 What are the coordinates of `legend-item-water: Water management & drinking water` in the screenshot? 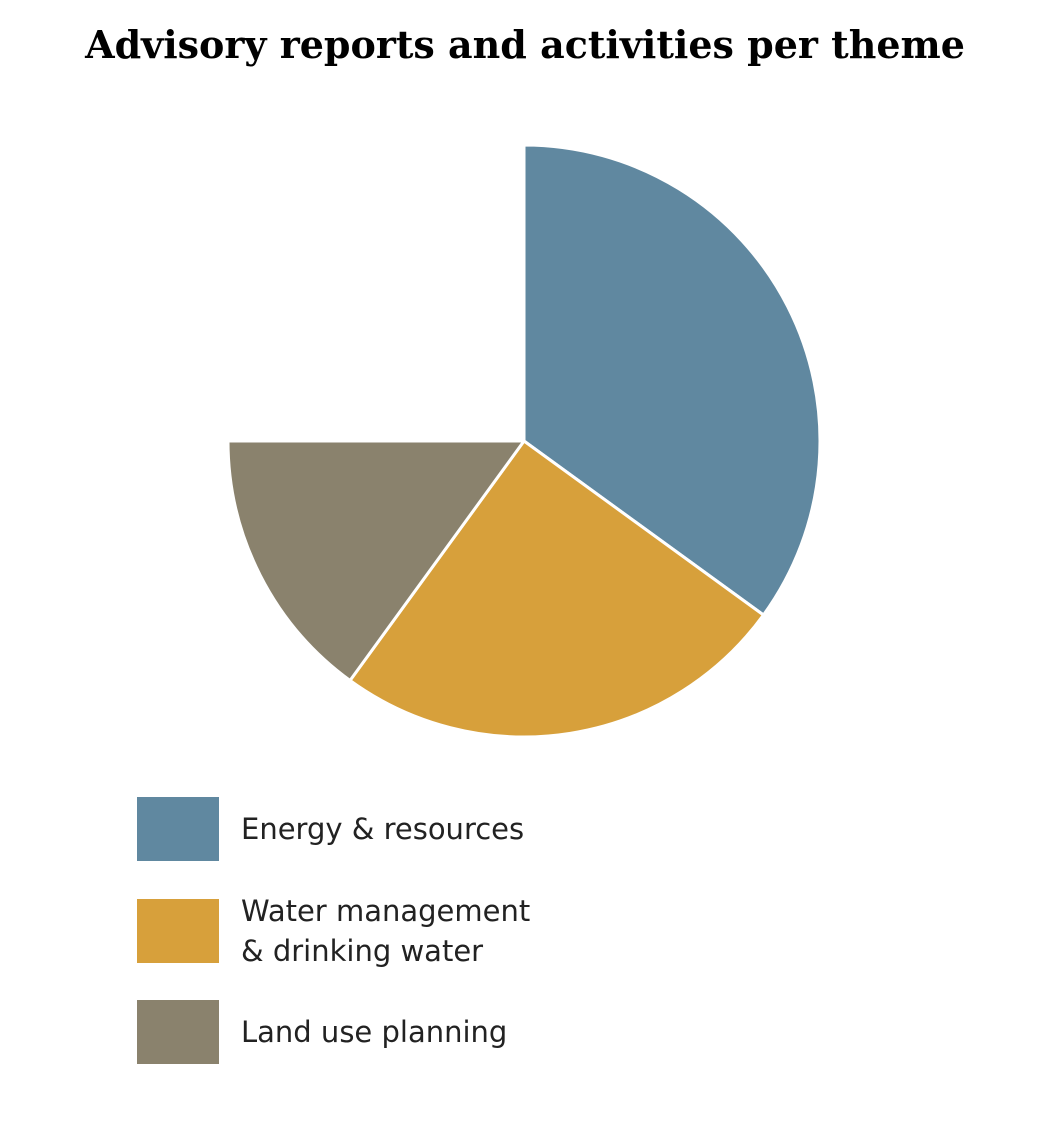 It's located at (437, 931).